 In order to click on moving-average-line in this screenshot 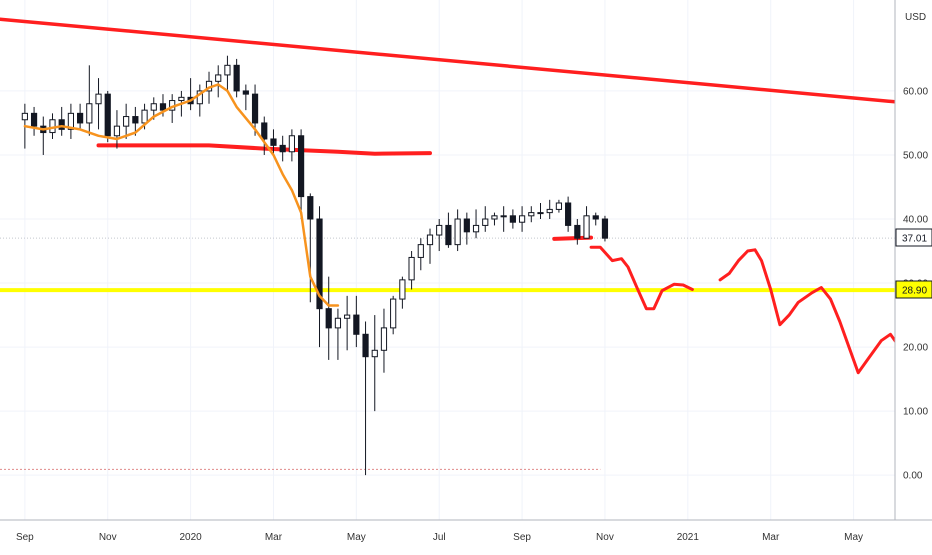, I will do `click(181, 195)`.